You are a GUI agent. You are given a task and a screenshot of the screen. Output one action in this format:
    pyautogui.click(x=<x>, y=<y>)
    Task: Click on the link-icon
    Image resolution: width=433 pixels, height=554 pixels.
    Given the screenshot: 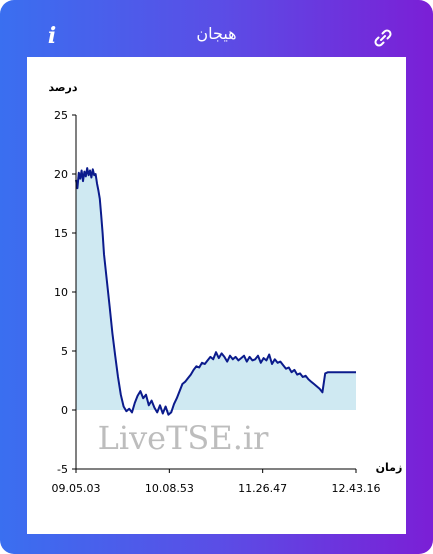 What is the action you would take?
    pyautogui.click(x=383, y=38)
    